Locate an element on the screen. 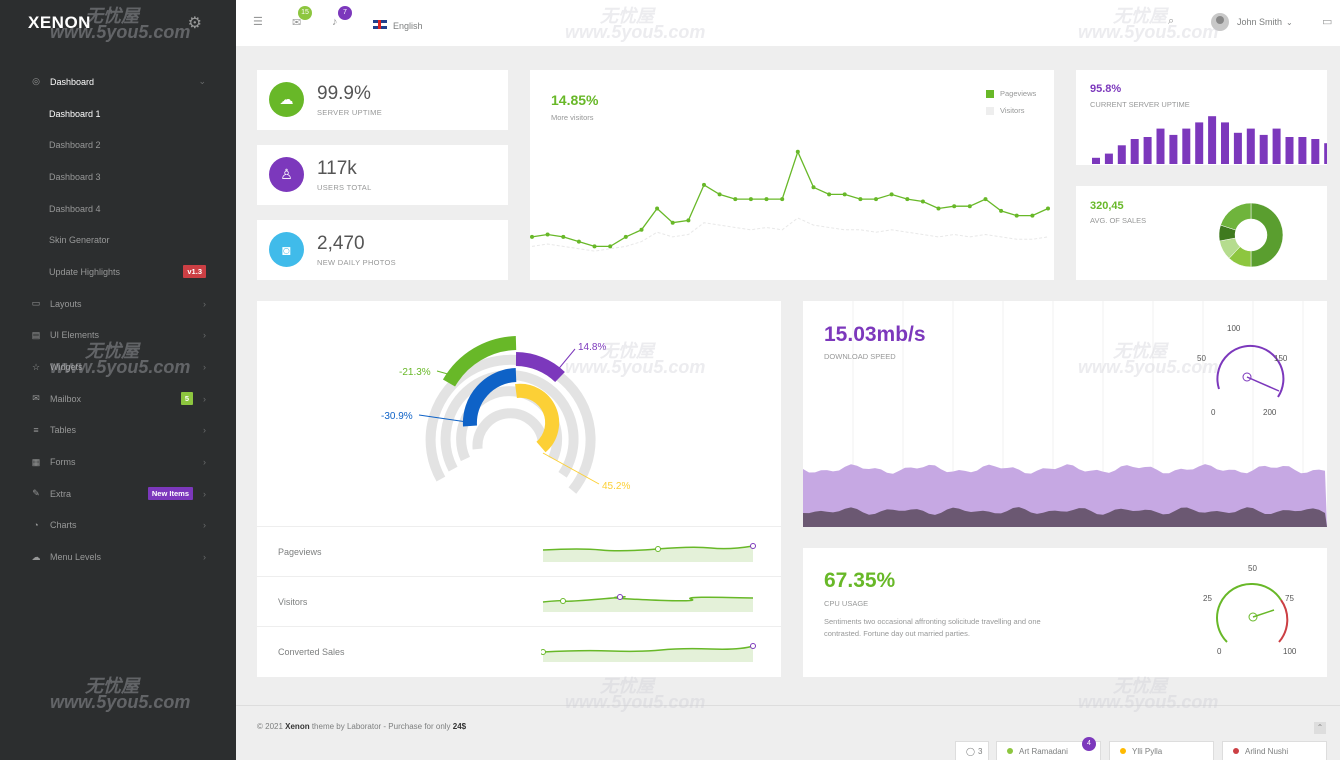 This screenshot has height=760, width=1340. sidebar-item-tables: ≡ Tables › is located at coordinates (118, 431).